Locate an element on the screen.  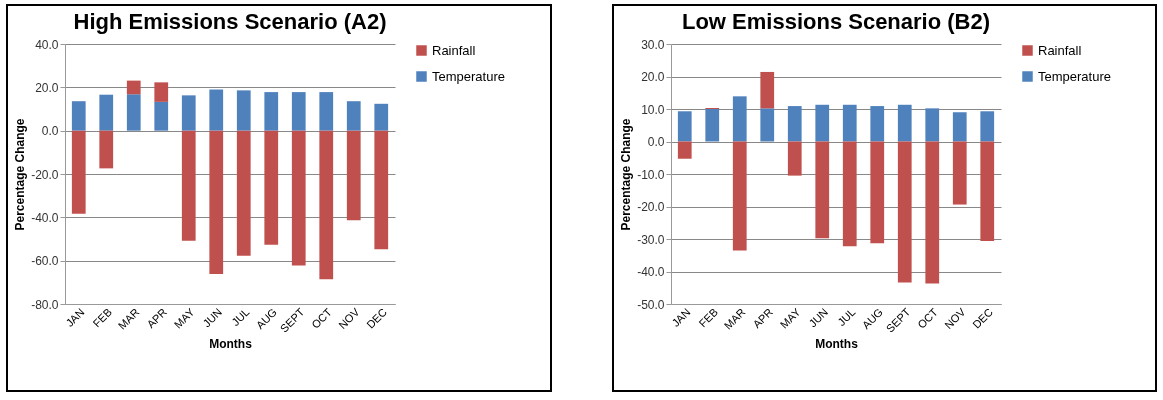
y-tick-label: -10.0 is located at coordinates (650, 174).